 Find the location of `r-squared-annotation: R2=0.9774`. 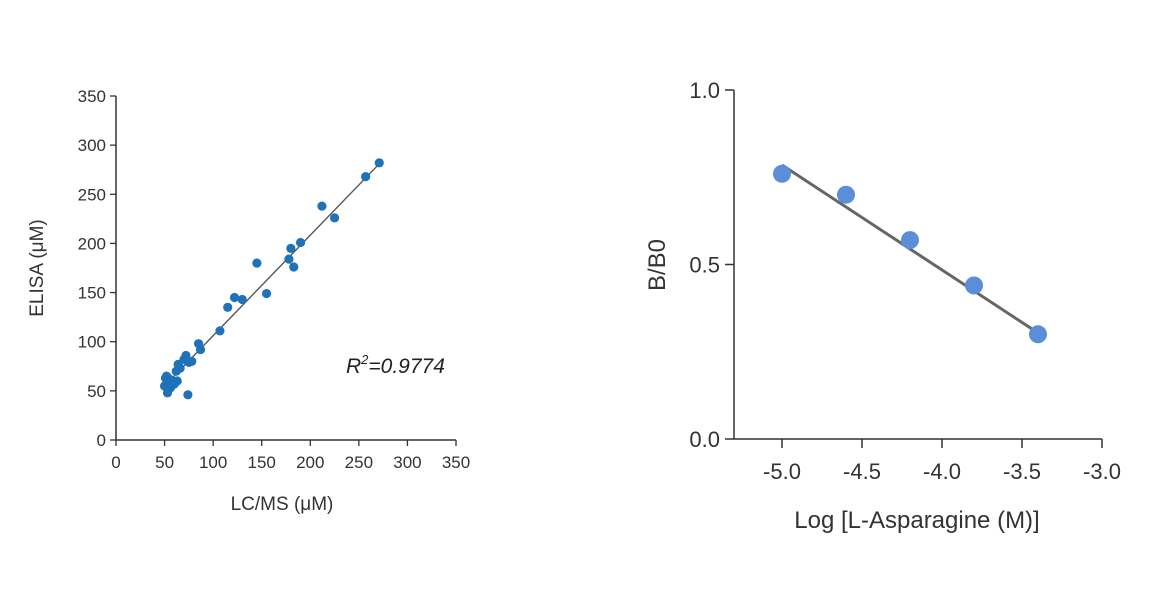

r-squared-annotation: R2=0.9774 is located at coordinates (395, 365).